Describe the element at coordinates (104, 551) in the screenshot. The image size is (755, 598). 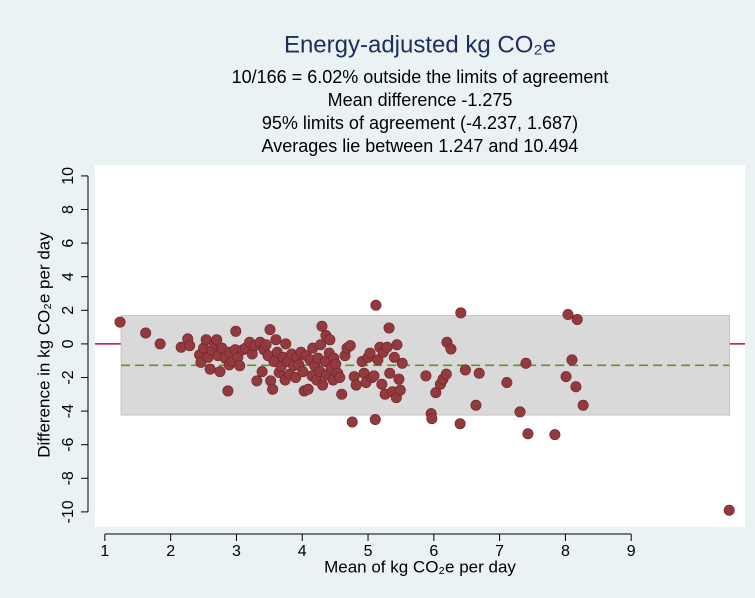
I see `x-tick-label: 1` at that location.